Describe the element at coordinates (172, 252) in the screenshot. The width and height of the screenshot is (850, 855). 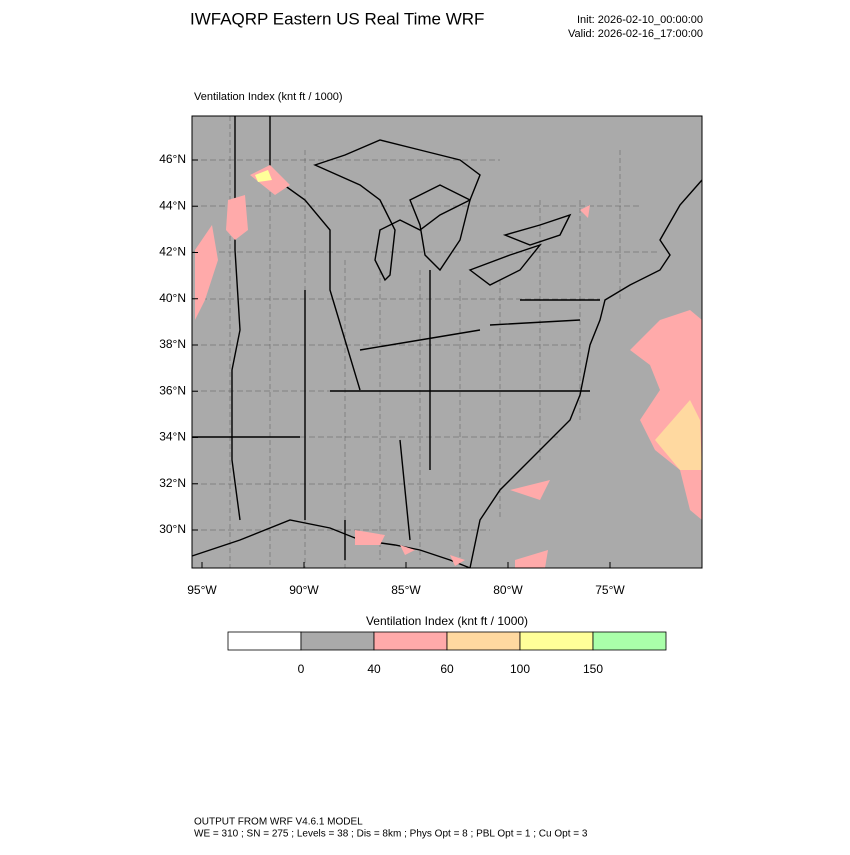
I see `lat-label: 42°N` at that location.